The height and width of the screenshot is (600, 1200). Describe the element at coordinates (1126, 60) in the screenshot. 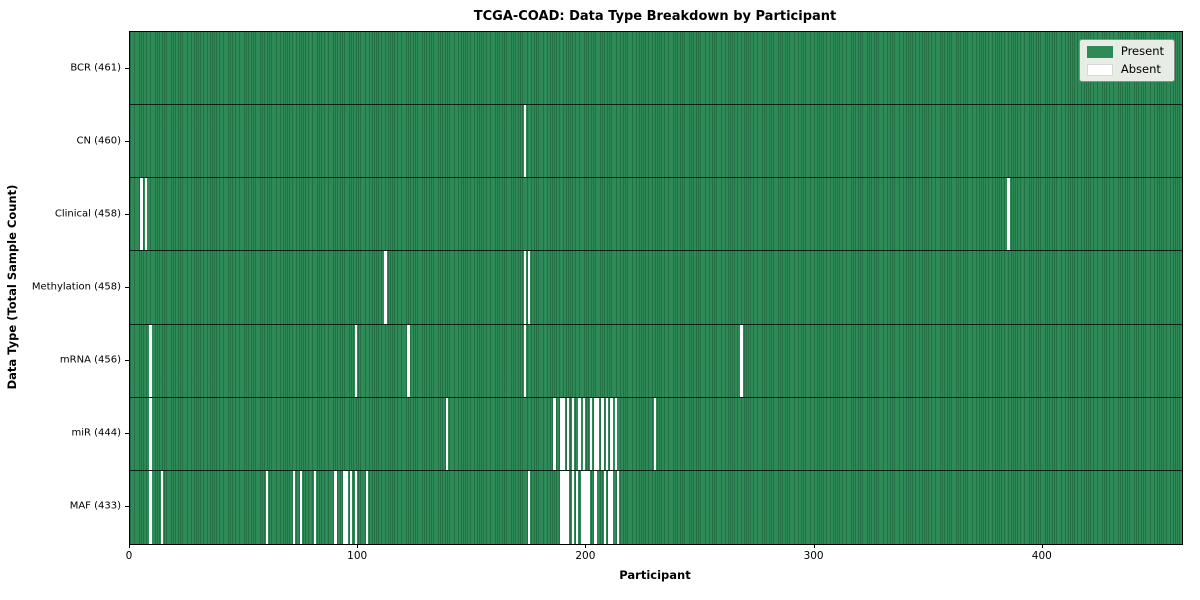

I see `legend: Present Absent` at that location.